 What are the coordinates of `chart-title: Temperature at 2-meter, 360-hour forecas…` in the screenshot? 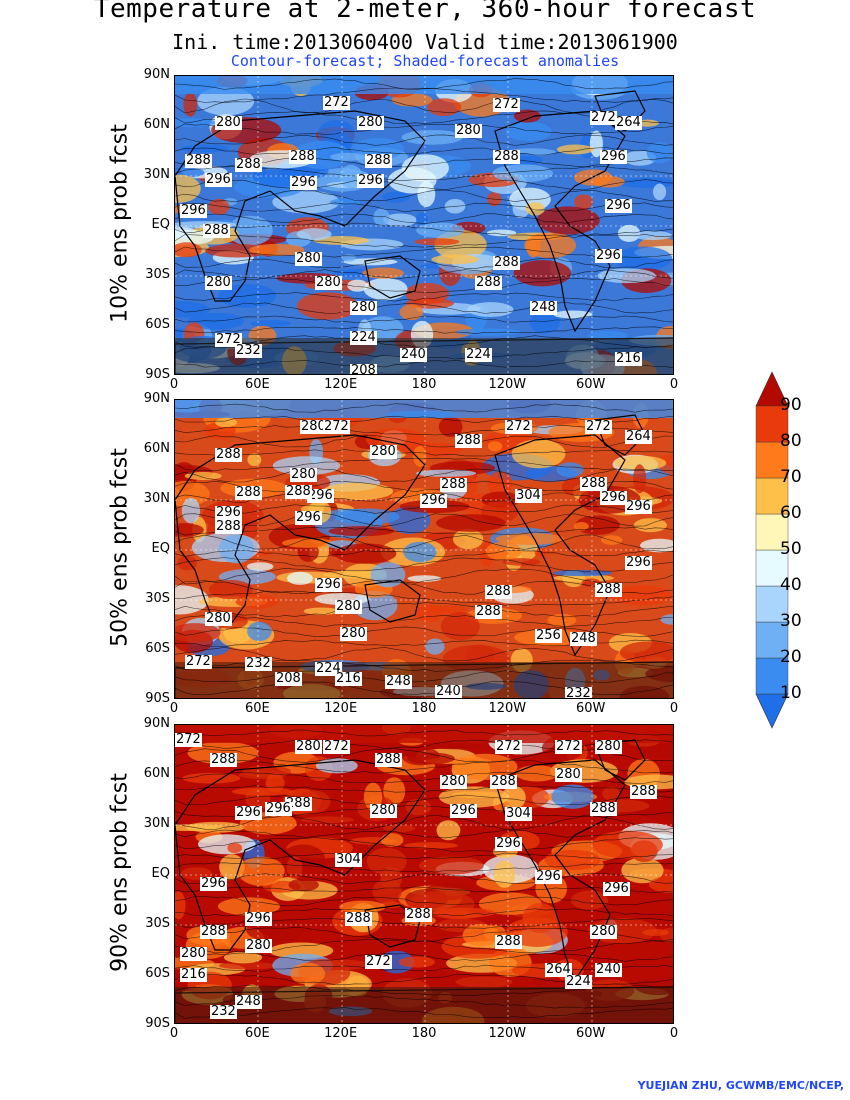 It's located at (425, 12).